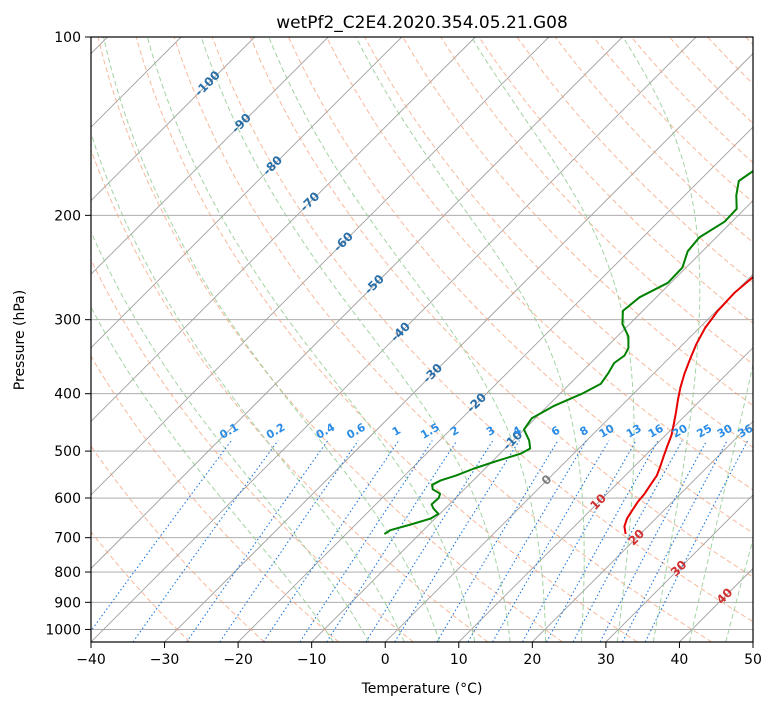 The width and height of the screenshot is (775, 712). I want to click on x-tick-label: −20, so click(238, 660).